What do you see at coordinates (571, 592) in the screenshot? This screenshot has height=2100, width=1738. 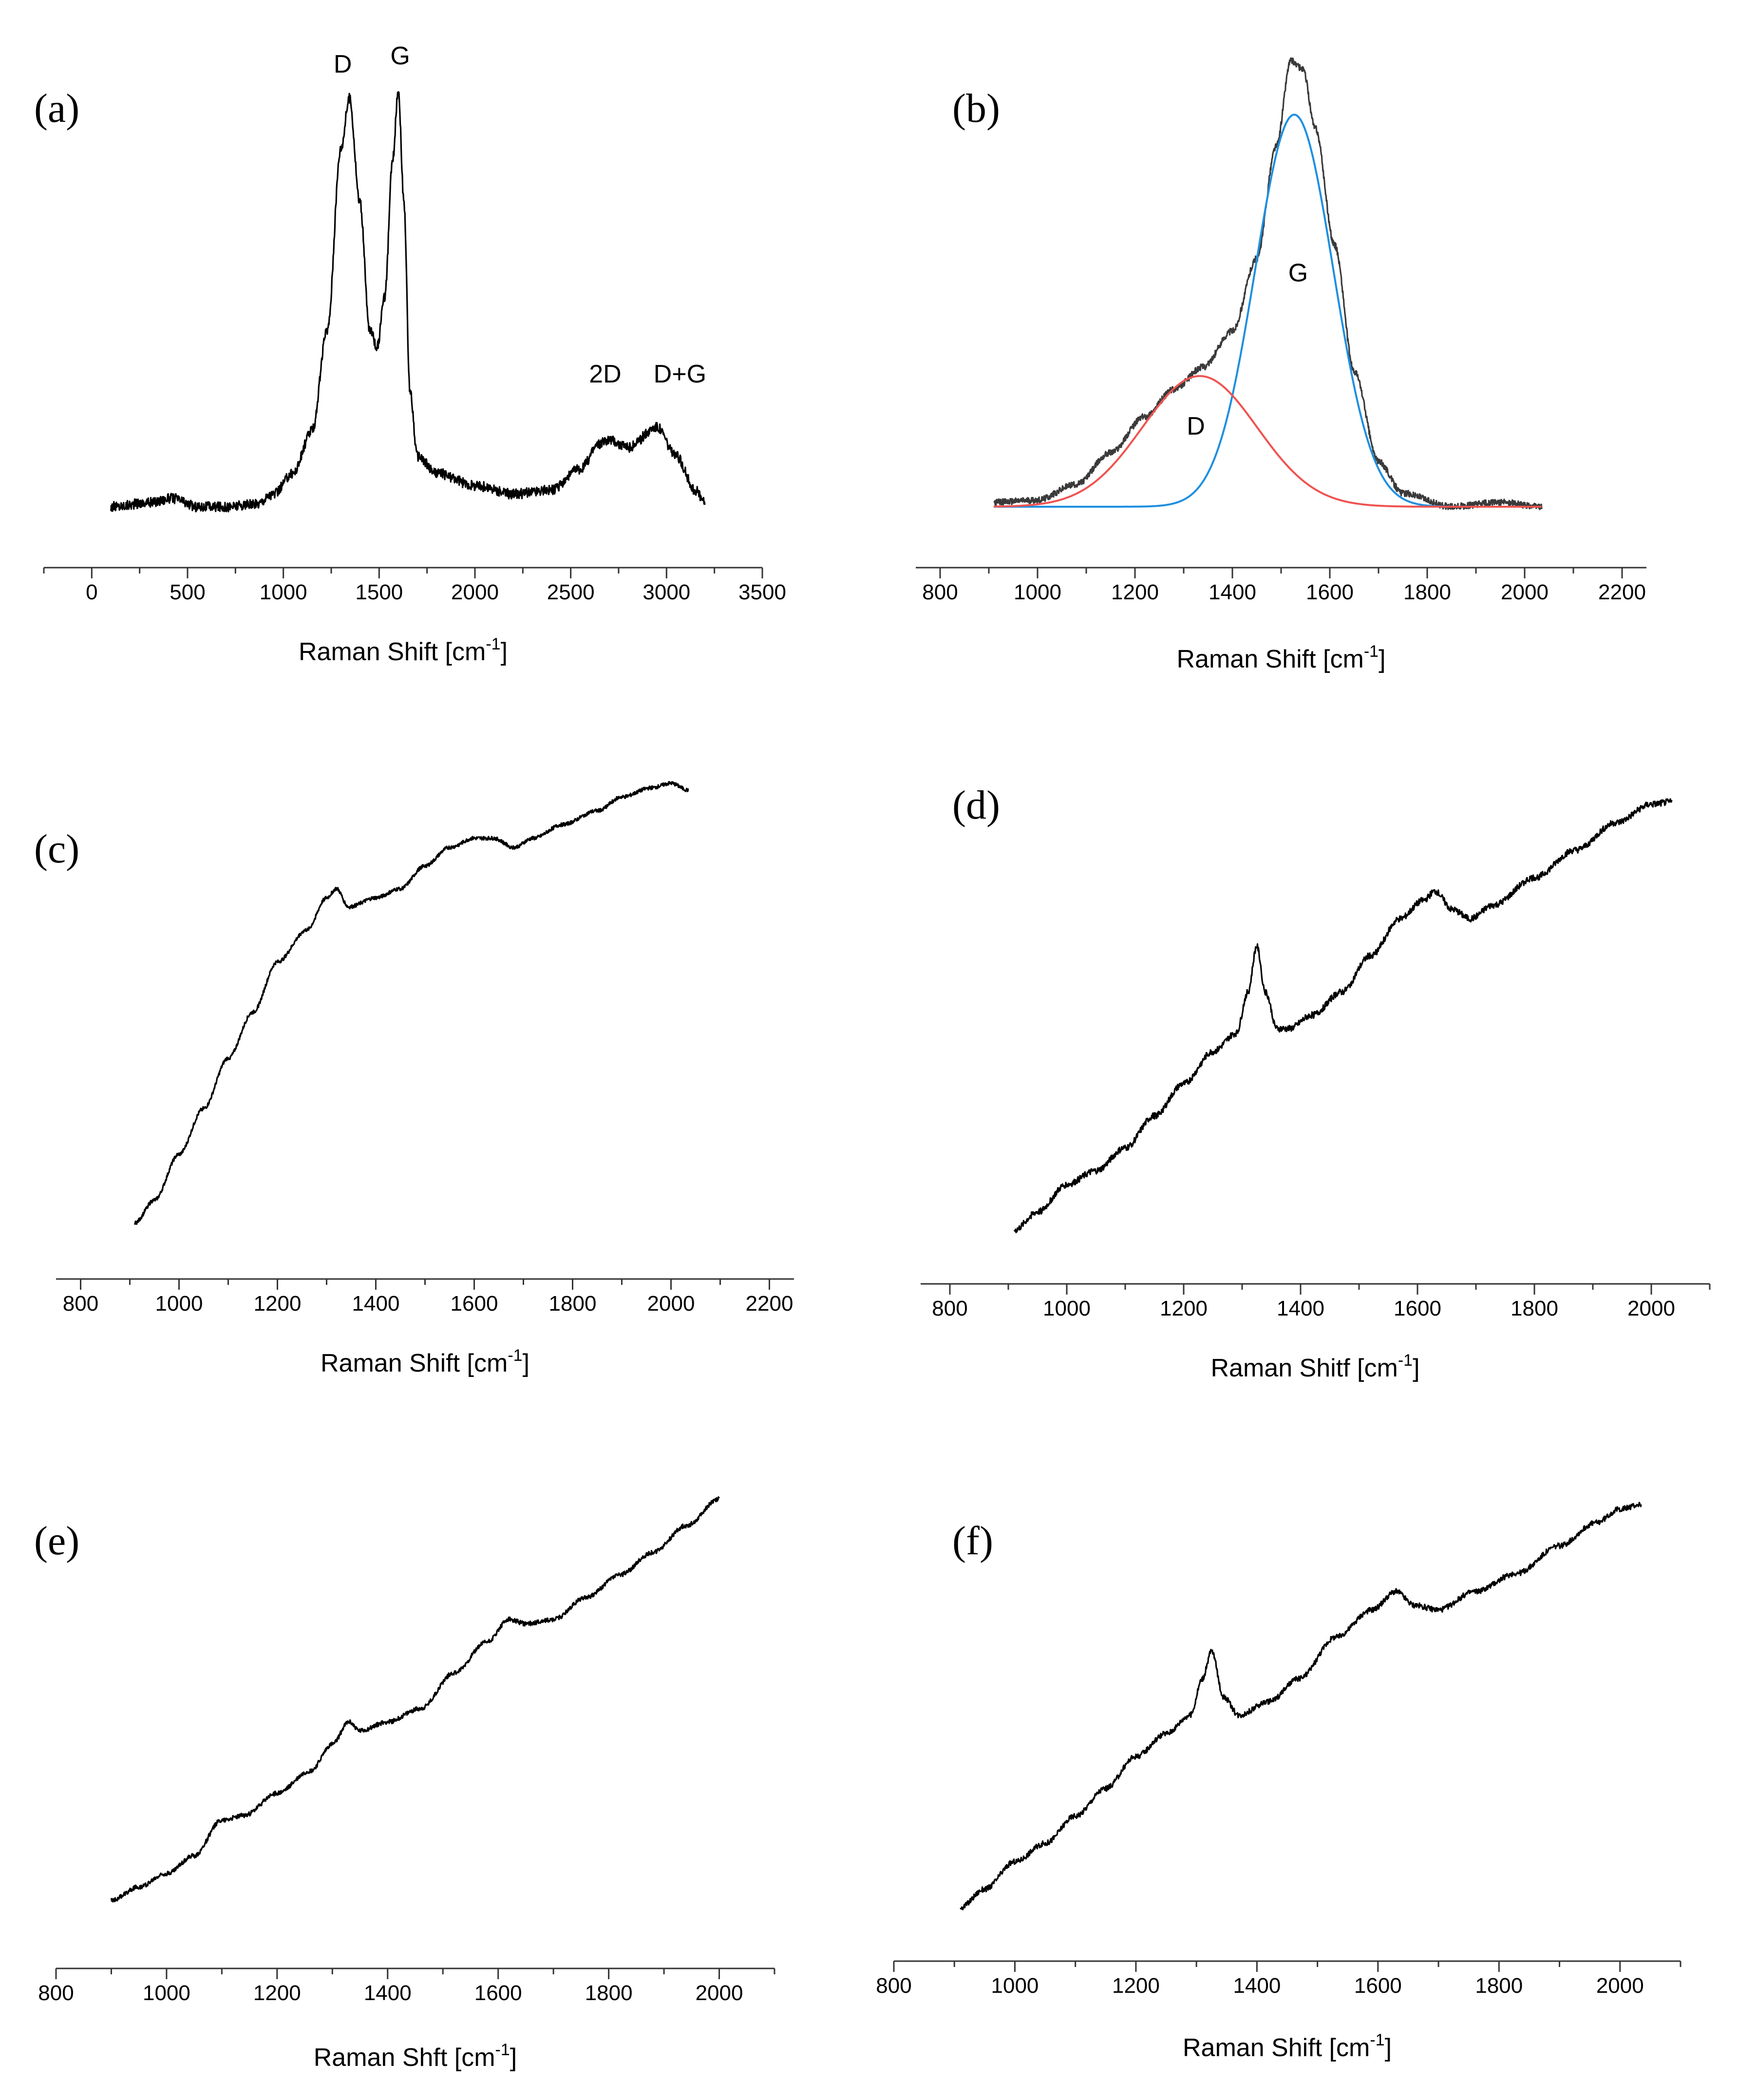 I see `x-tick-label: 2500` at bounding box center [571, 592].